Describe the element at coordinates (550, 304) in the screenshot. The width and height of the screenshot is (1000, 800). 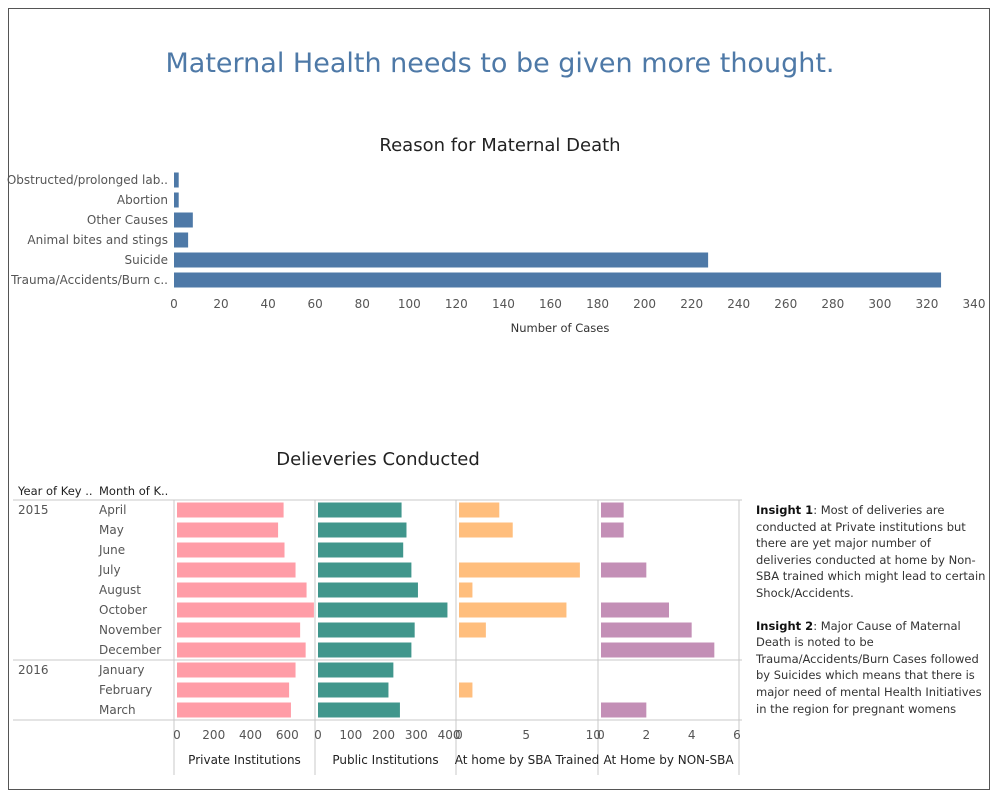
I see `x-tick-label: 160` at that location.